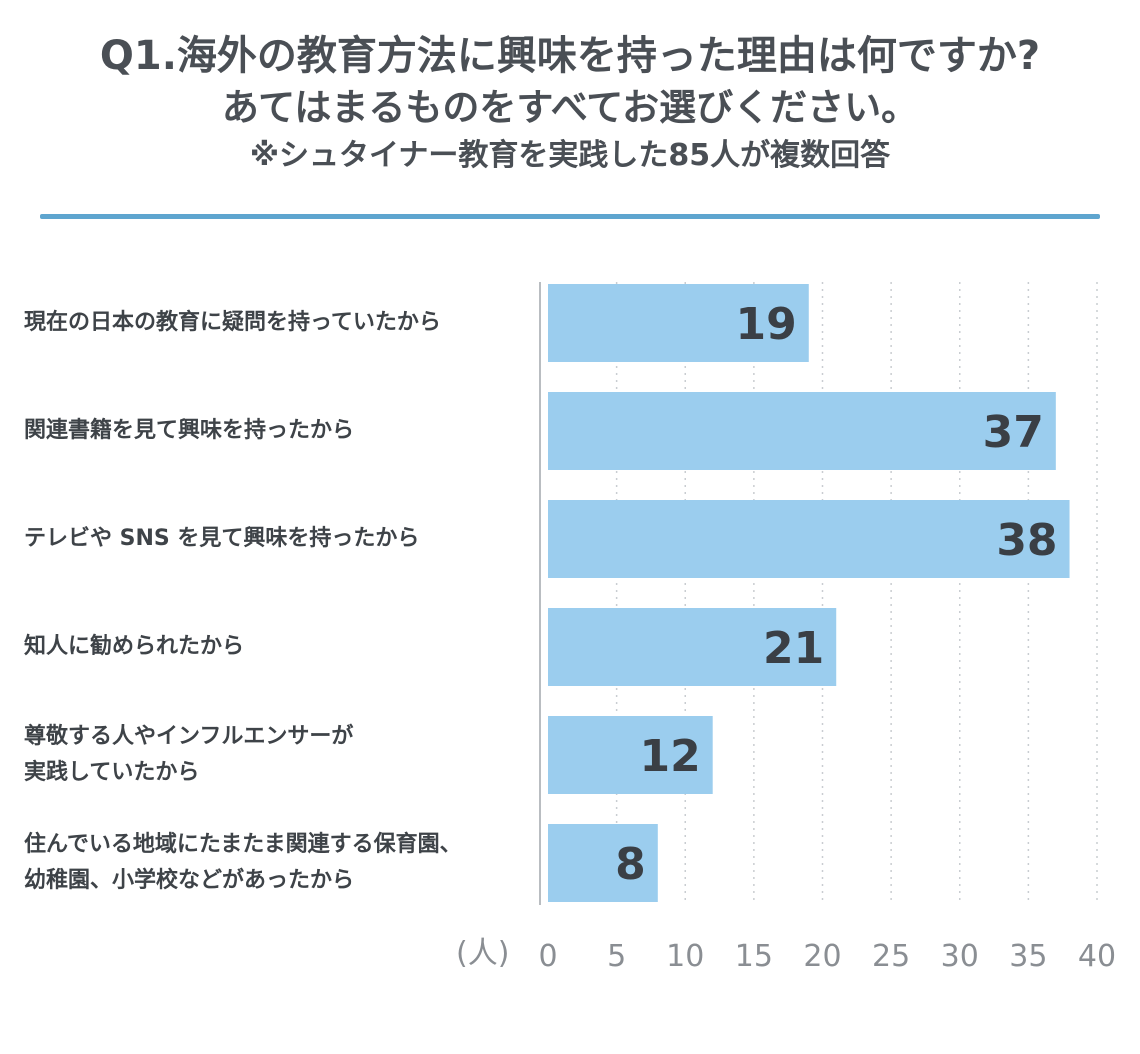 Image resolution: width=1140 pixels, height=1054 pixels. Describe the element at coordinates (547, 956) in the screenshot. I see `x-tick-label: 0` at that location.